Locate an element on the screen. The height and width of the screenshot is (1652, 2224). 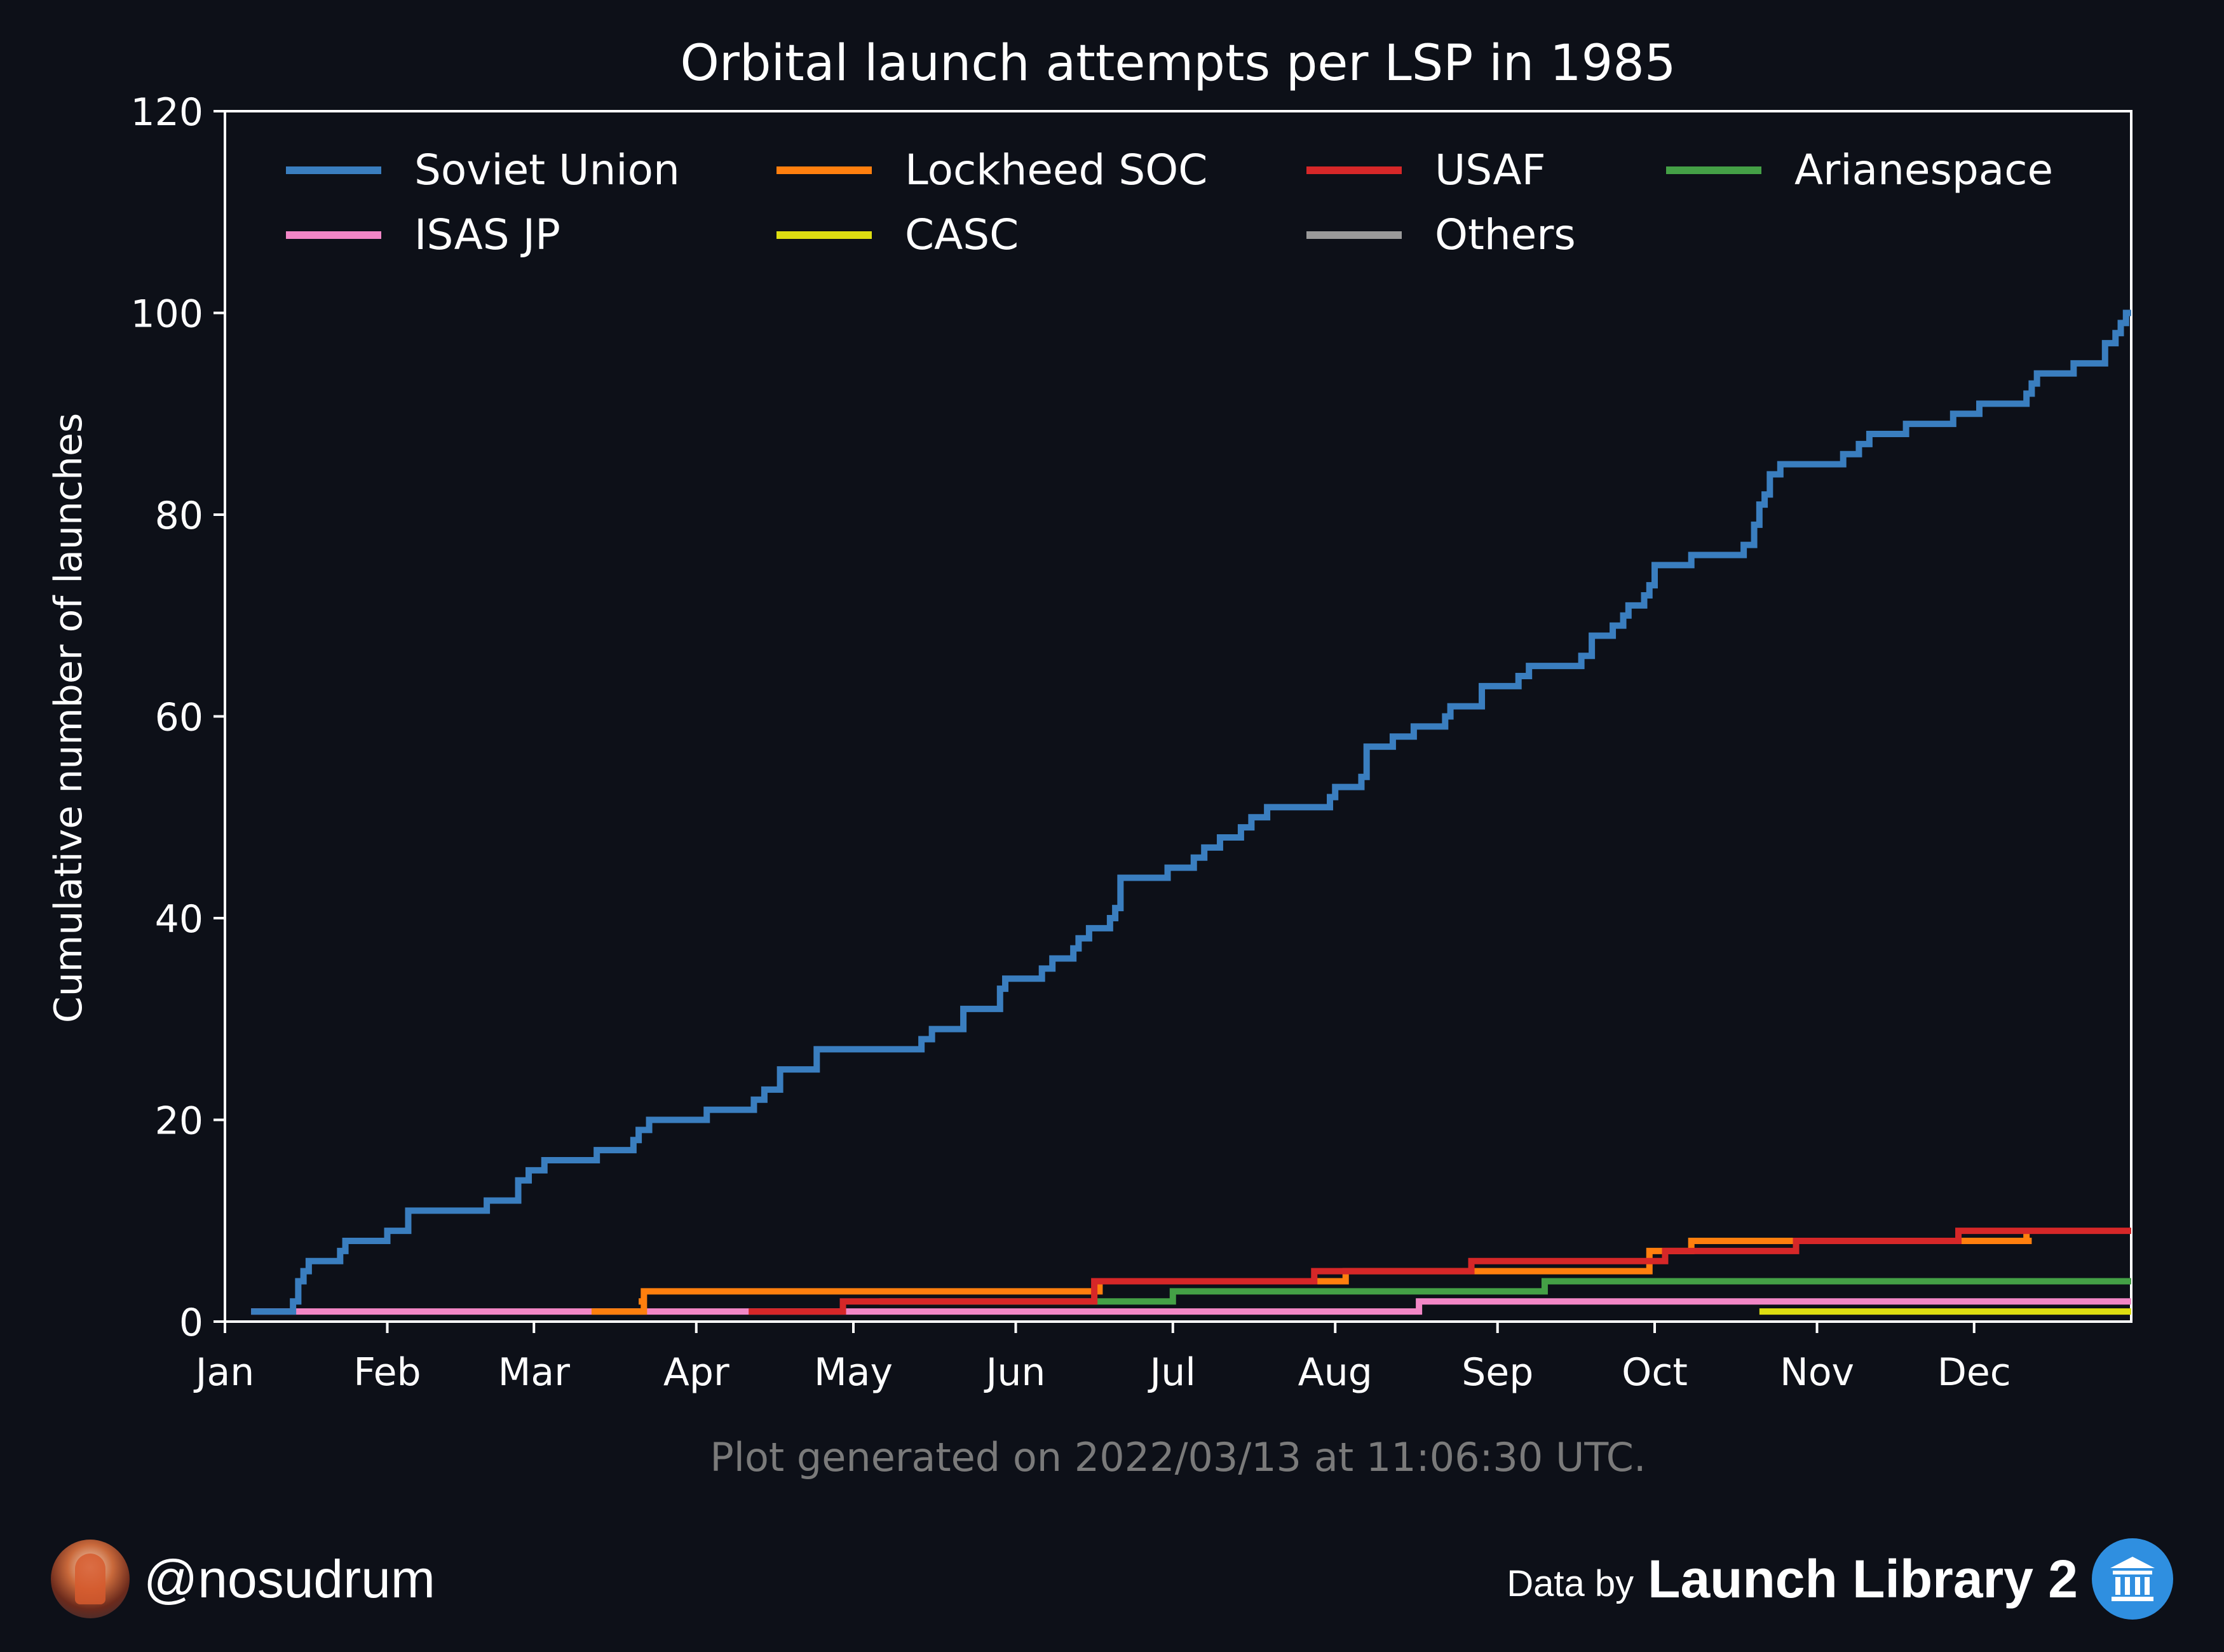
author-credit: @nosudrum is located at coordinates (243, 1579).